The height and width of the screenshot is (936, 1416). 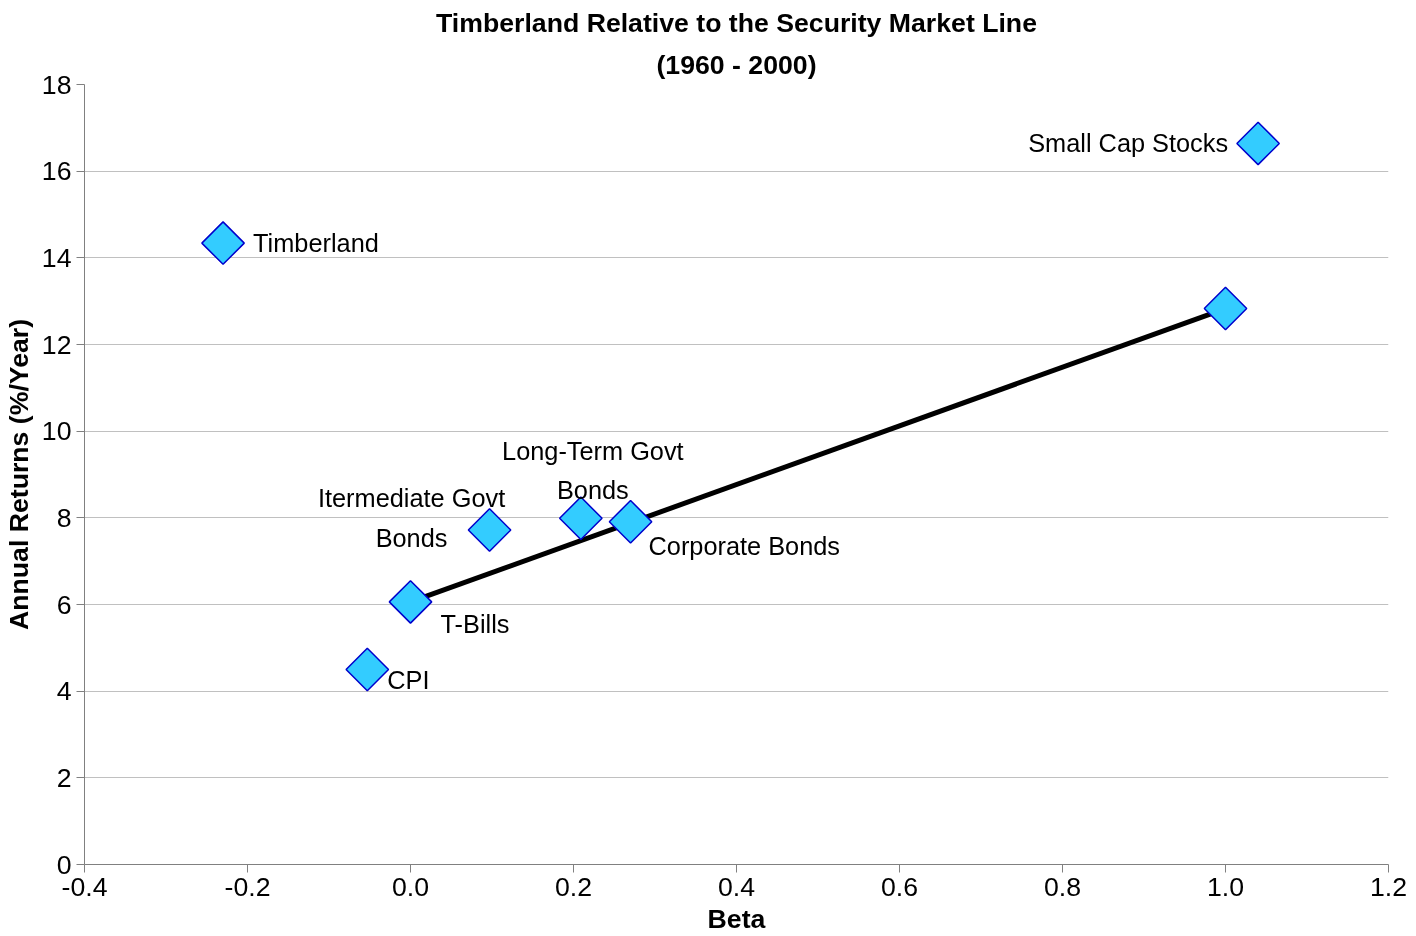 What do you see at coordinates (64, 517) in the screenshot?
I see `y-tick-label: 8` at bounding box center [64, 517].